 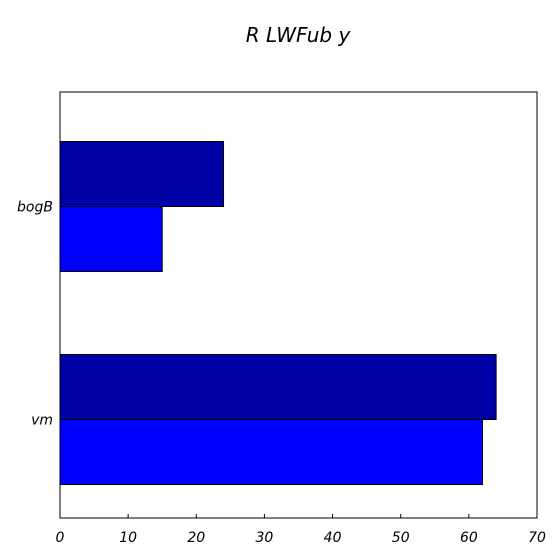 I want to click on x-axis-ticks: 0 10 20 30 40 50 60 70, so click(x=301, y=530).